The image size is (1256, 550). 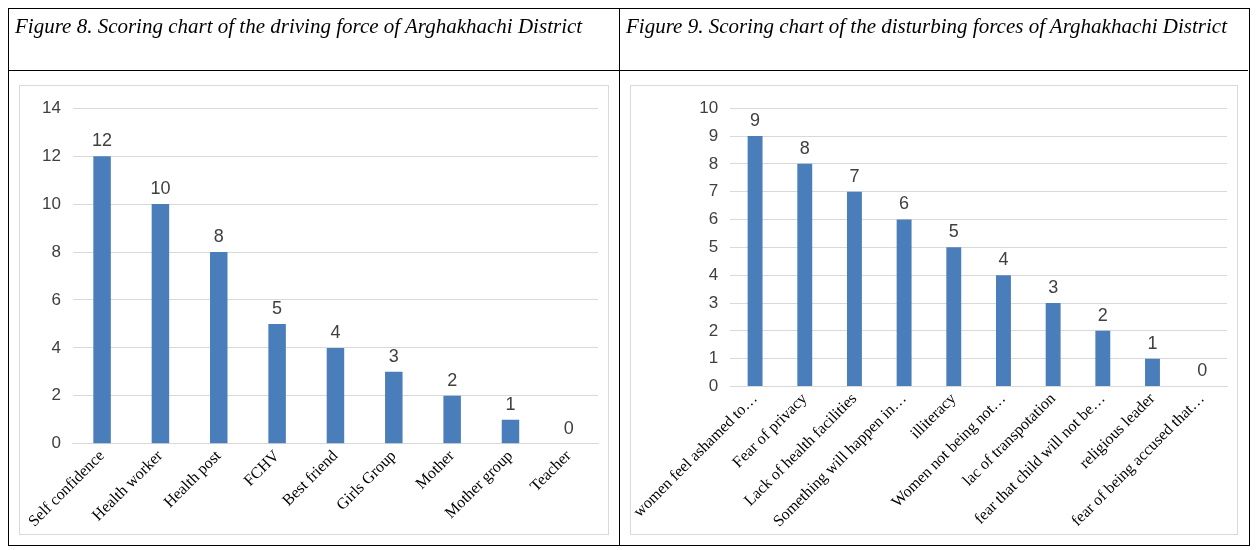 I want to click on data-label: 9, so click(x=755, y=120).